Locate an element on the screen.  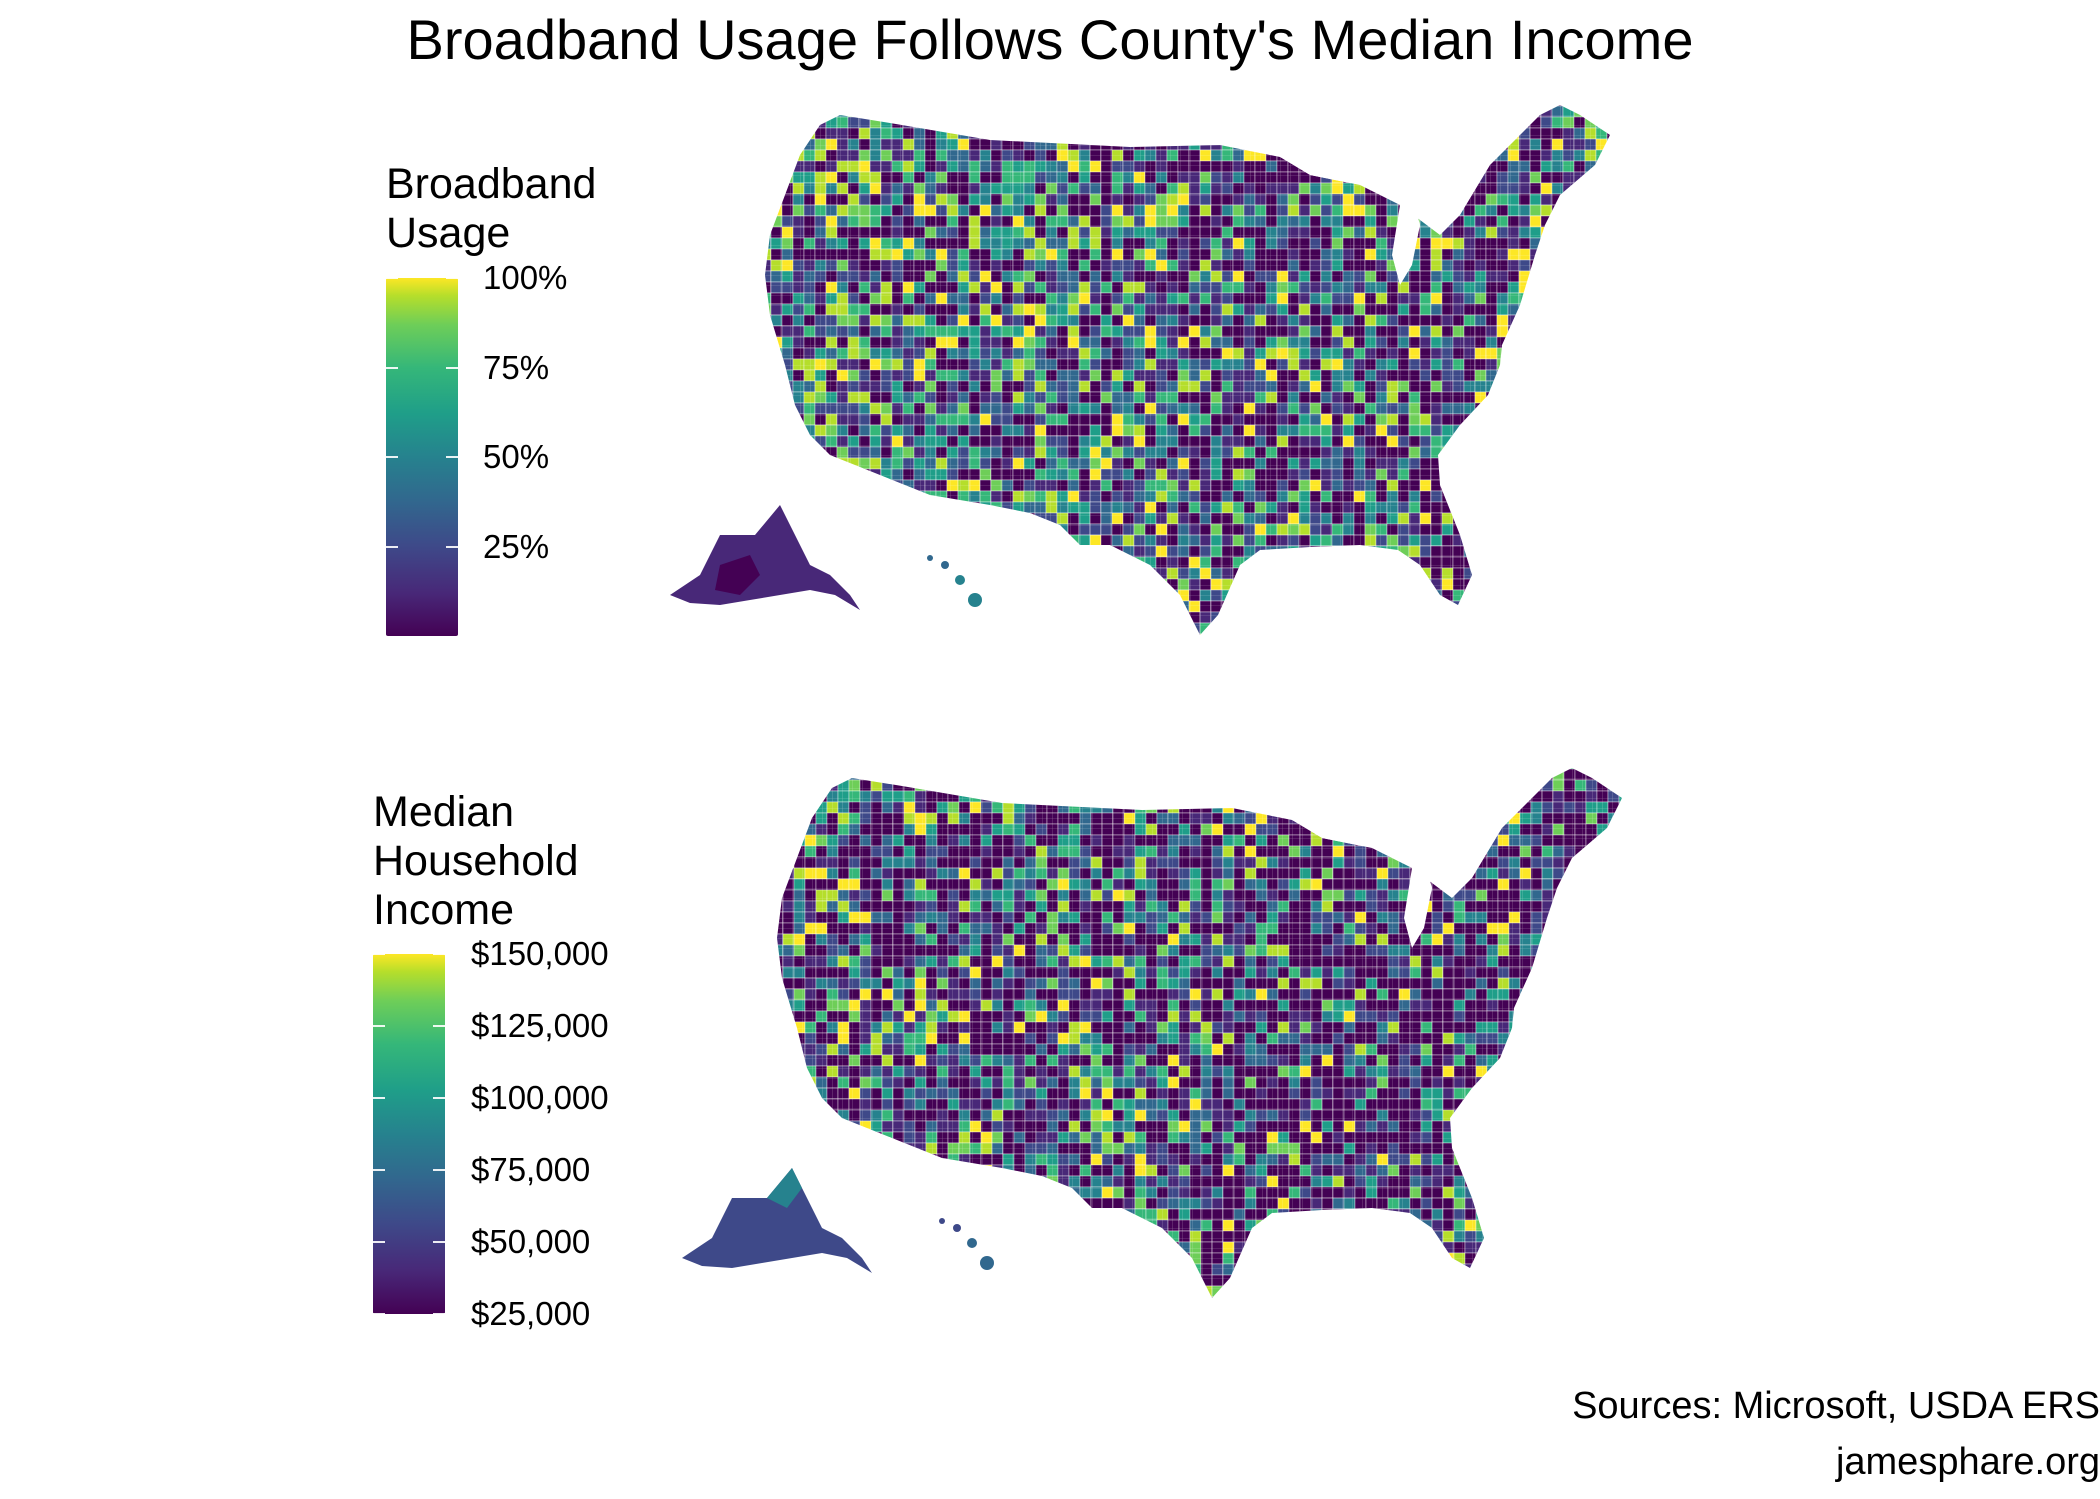
broadband-alaska is located at coordinates (765, 557).